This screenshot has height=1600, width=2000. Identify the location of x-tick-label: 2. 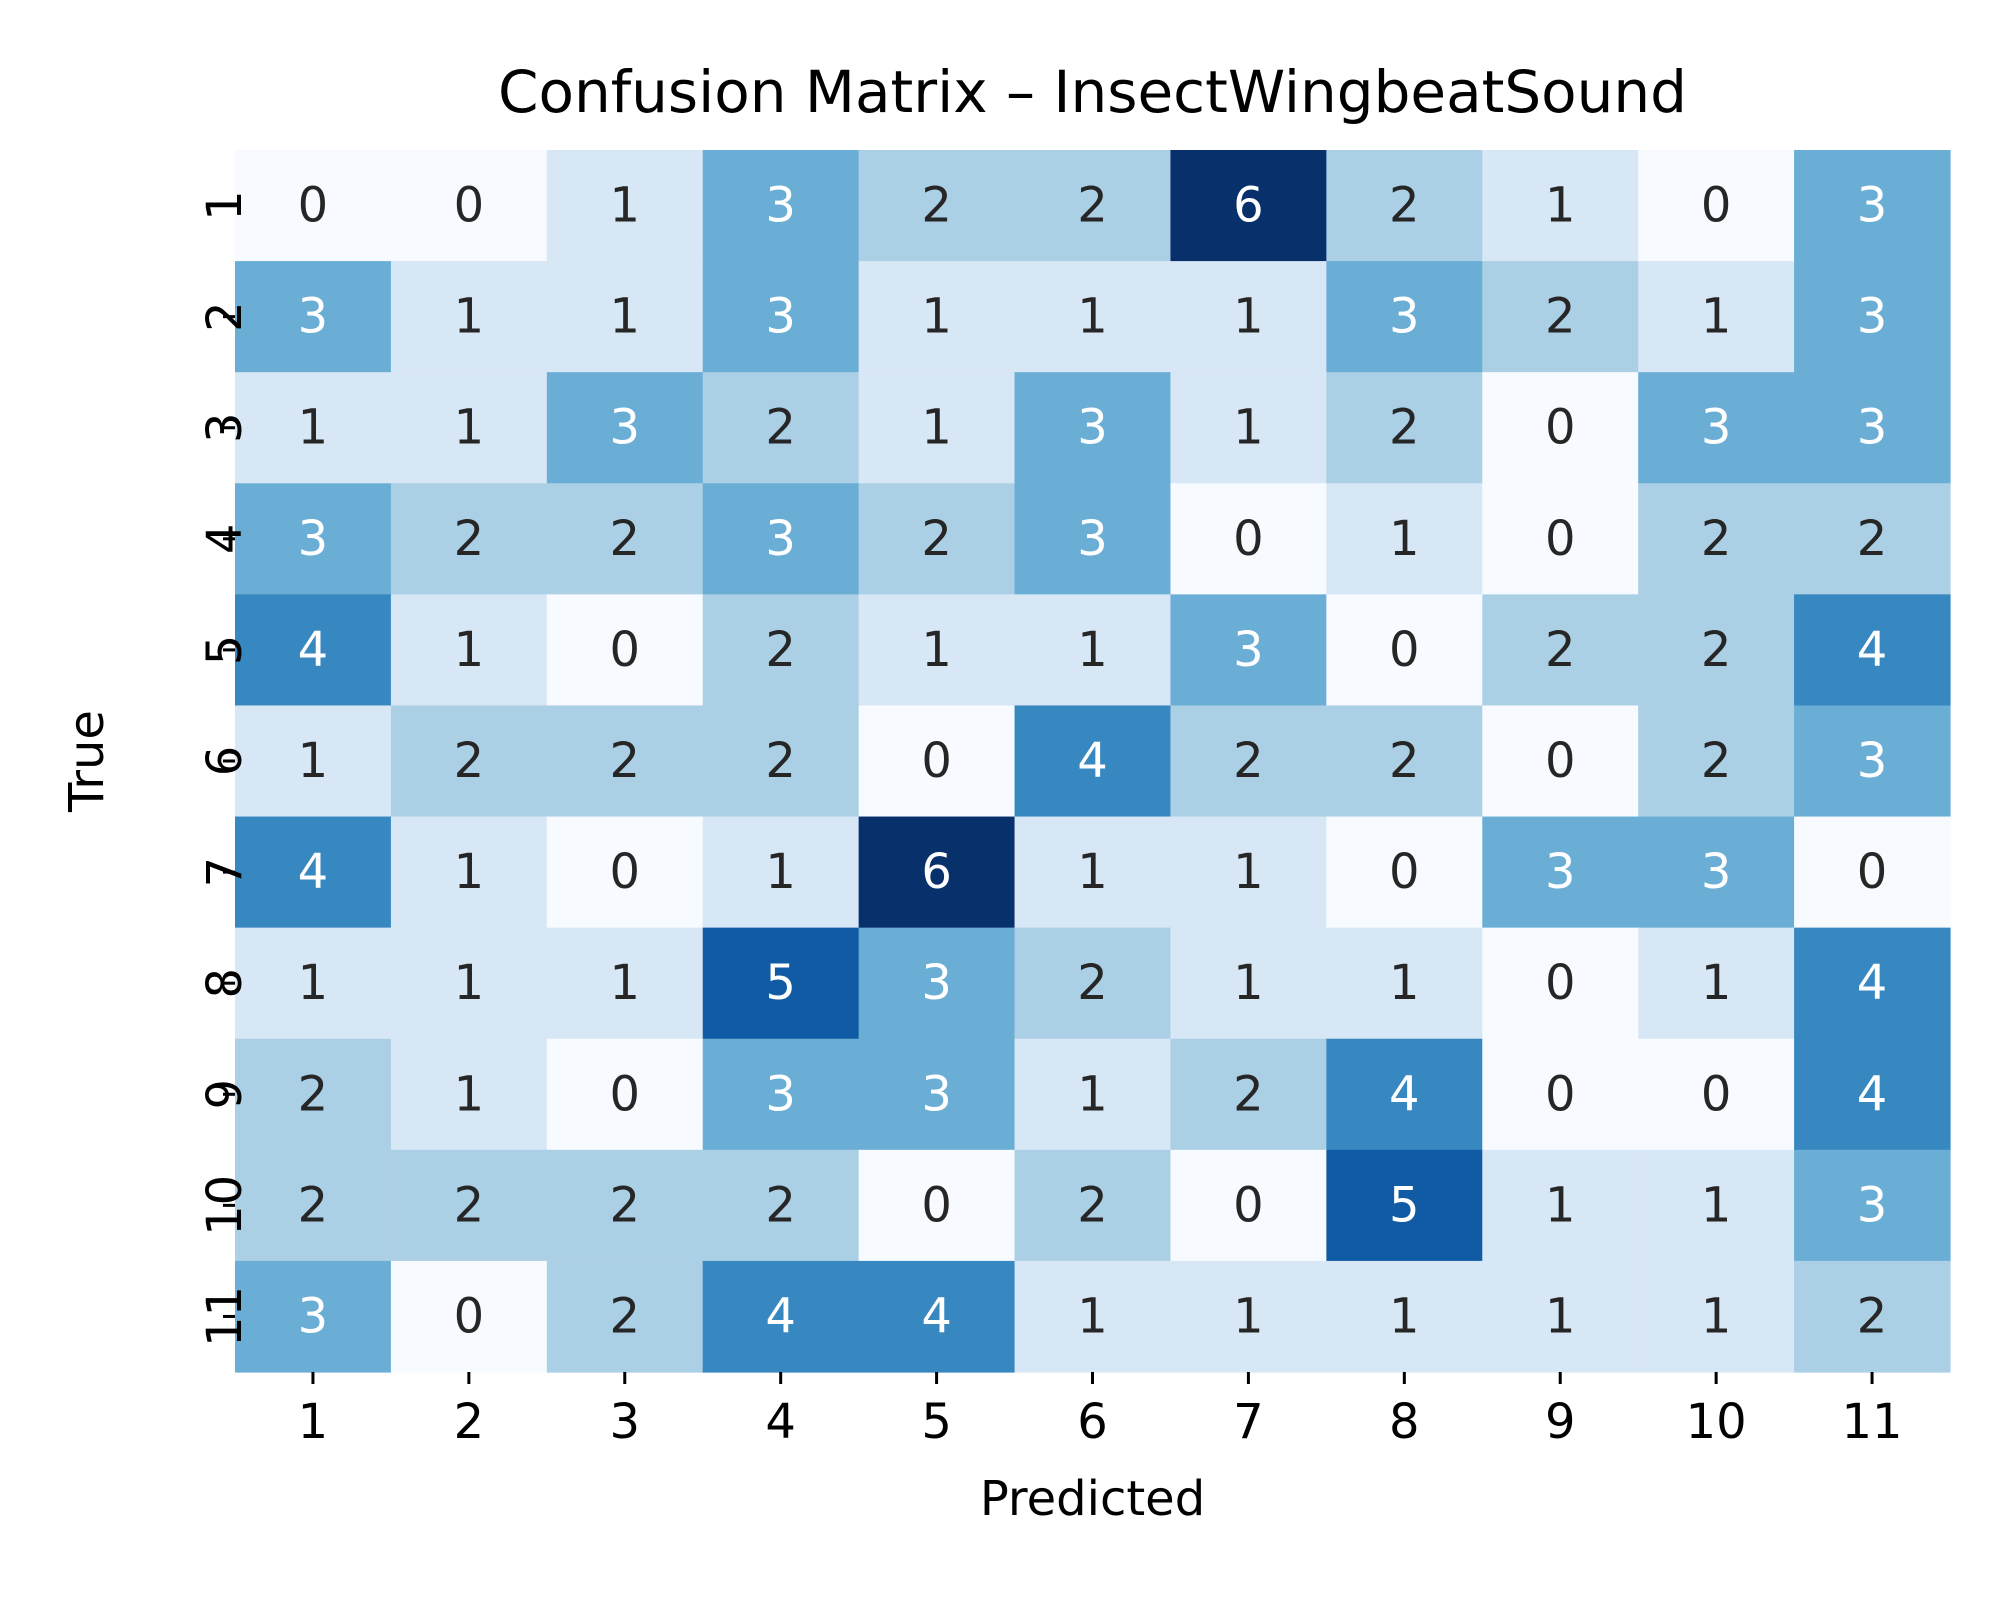
(469, 1422).